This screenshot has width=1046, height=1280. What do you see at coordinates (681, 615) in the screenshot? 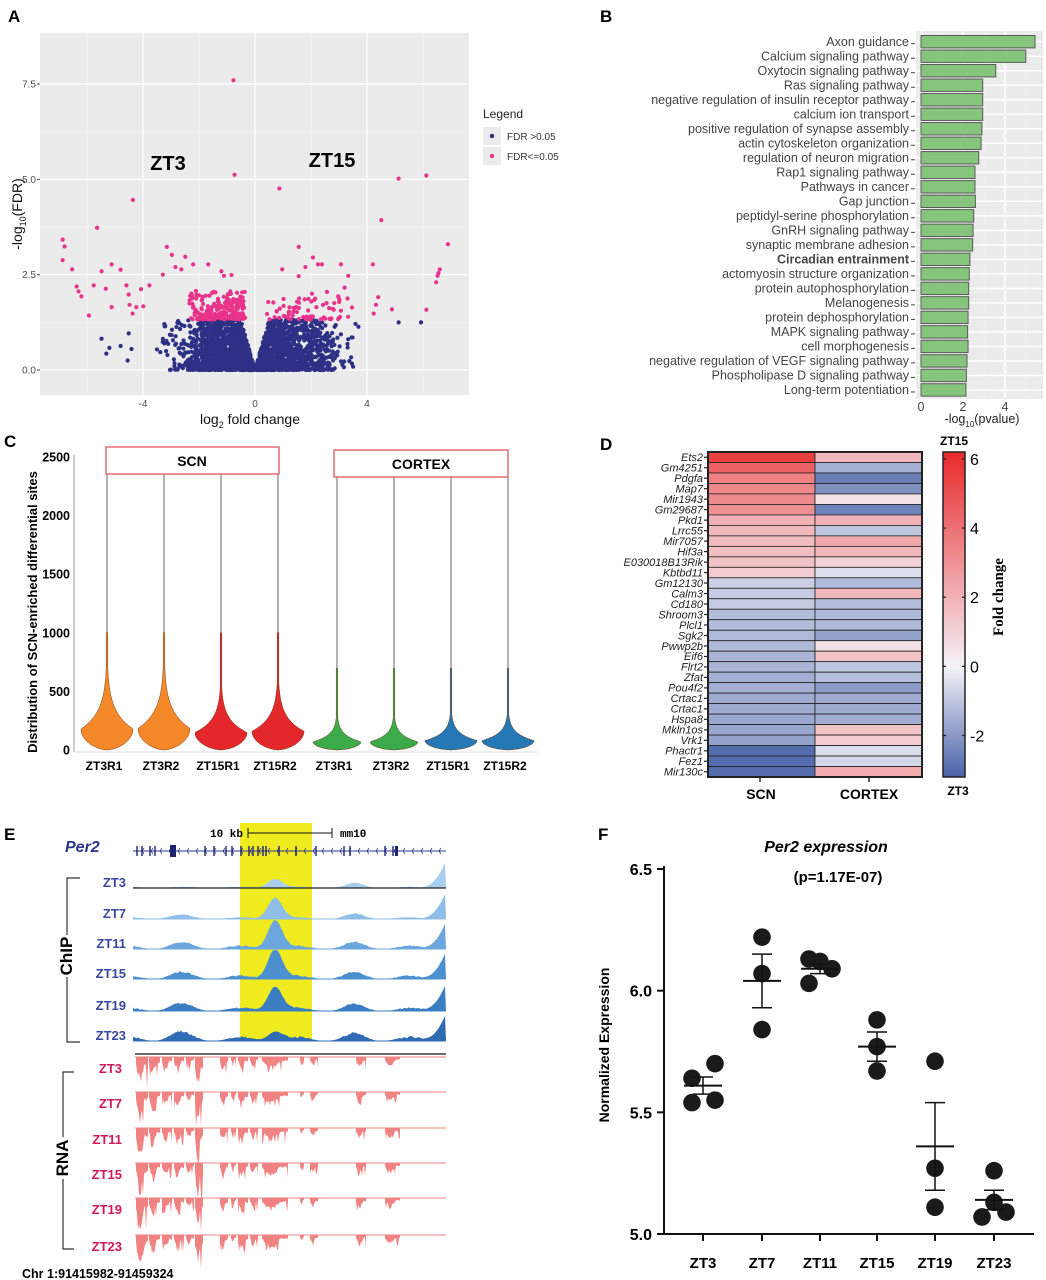
I see `row-label: Shroom3` at bounding box center [681, 615].